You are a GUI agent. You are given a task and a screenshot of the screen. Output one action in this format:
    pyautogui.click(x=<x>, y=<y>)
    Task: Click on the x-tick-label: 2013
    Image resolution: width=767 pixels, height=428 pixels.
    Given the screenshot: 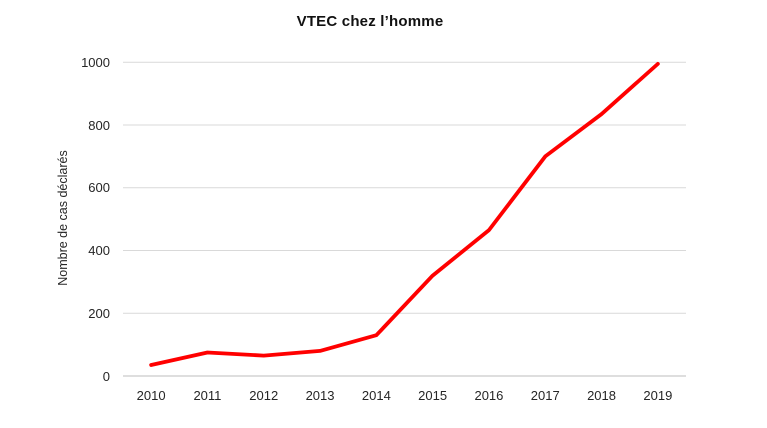 What is the action you would take?
    pyautogui.click(x=320, y=395)
    